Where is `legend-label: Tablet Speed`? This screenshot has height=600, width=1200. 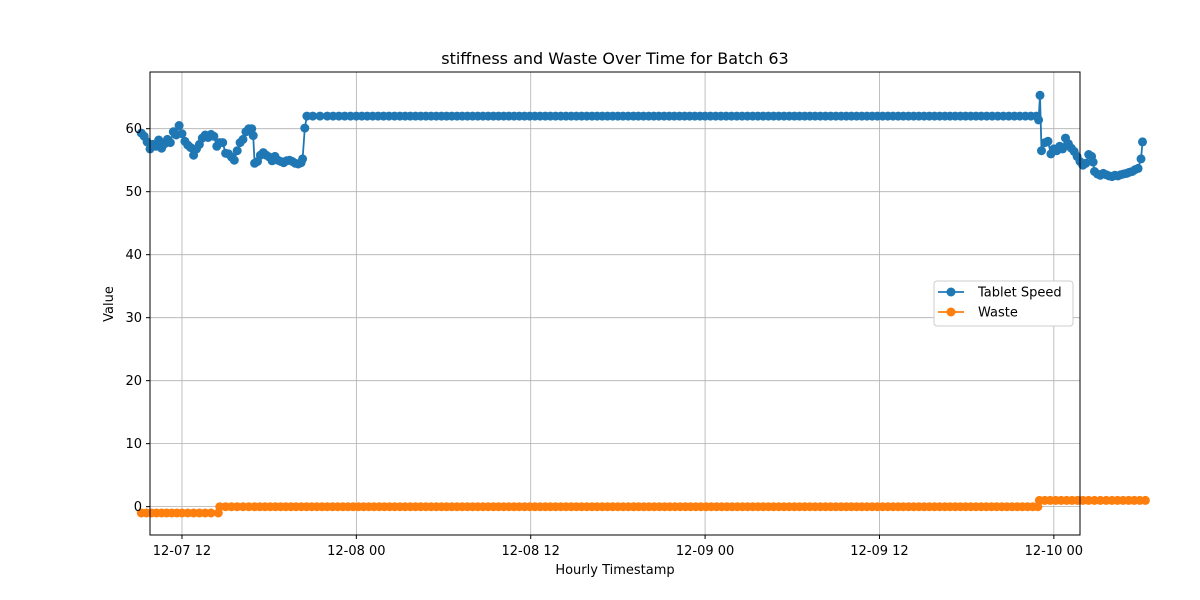
legend-label: Tablet Speed is located at coordinates (1019, 293).